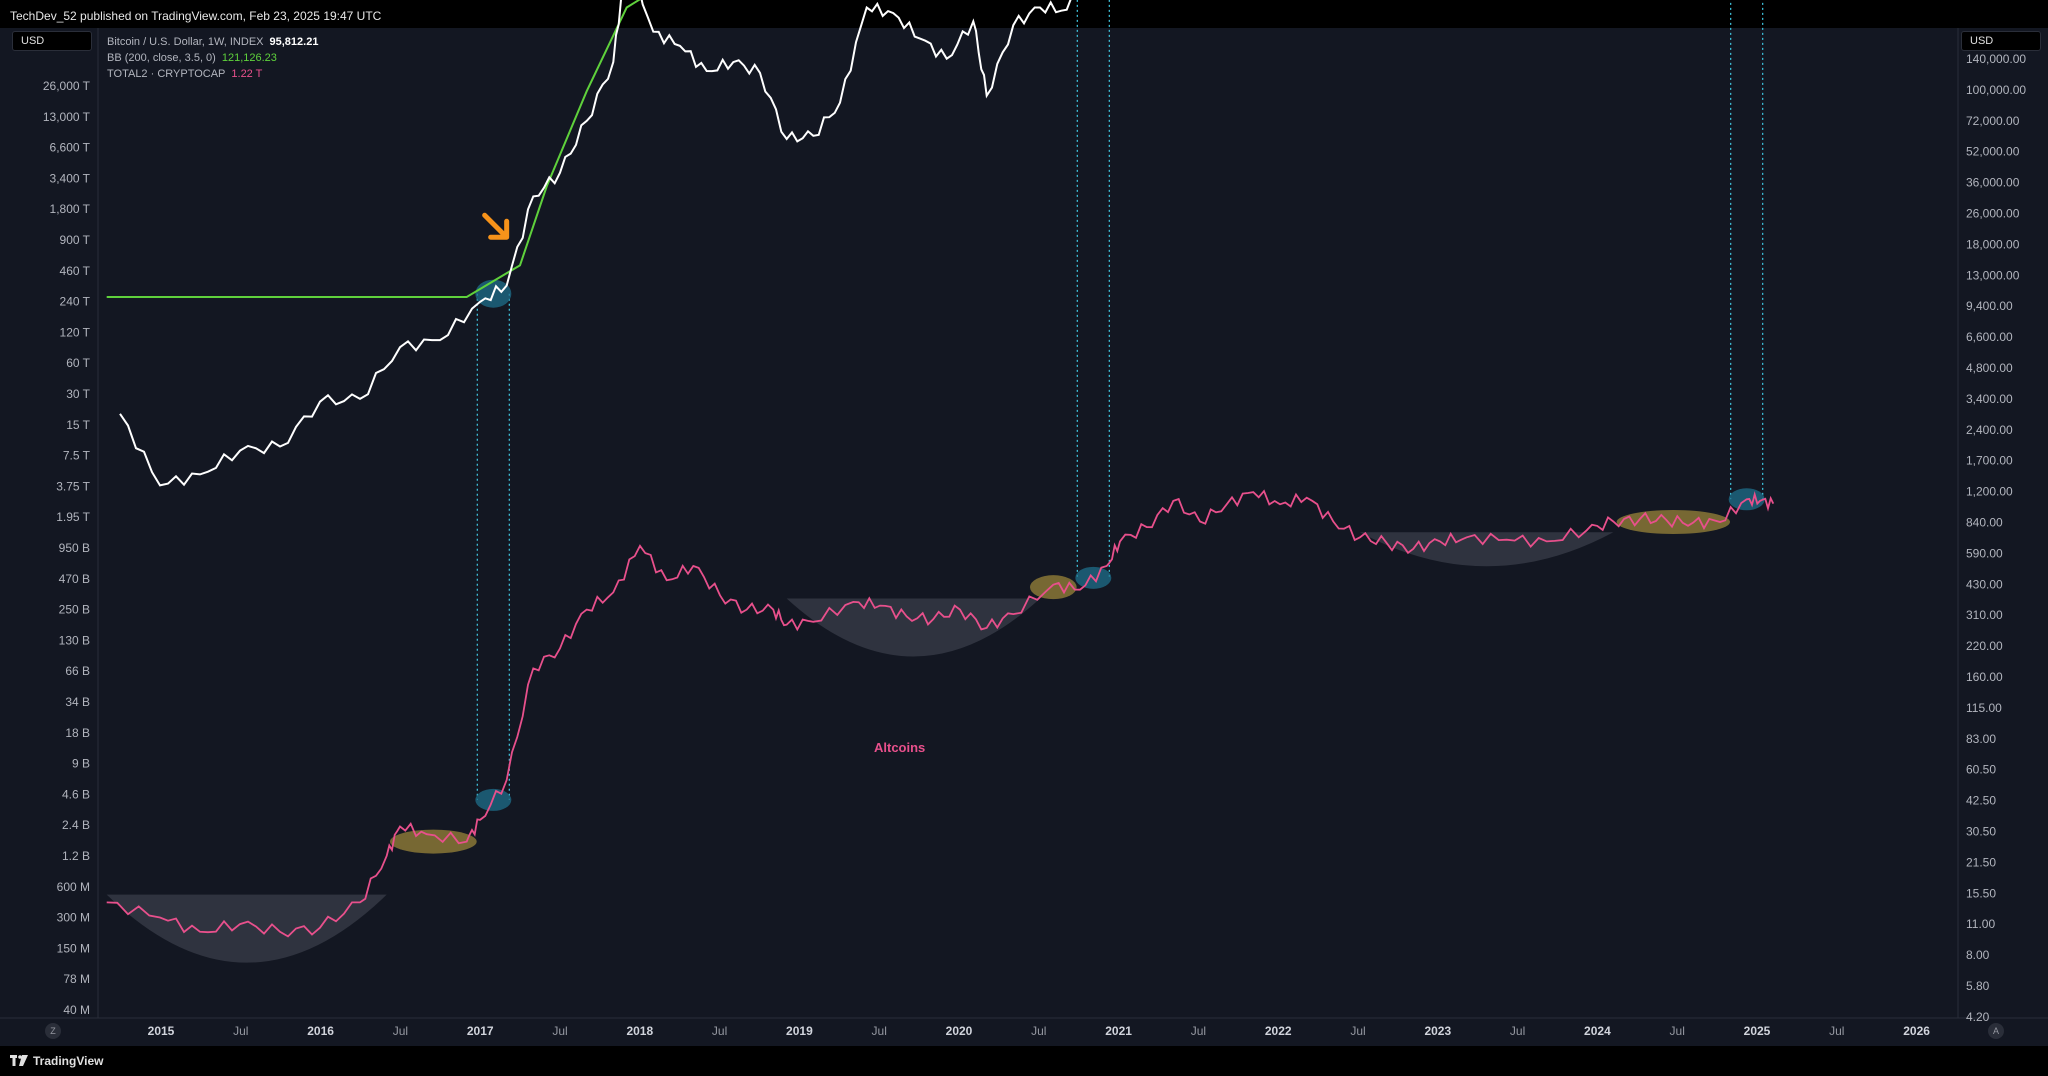 The image size is (2048, 1076). What do you see at coordinates (1024, 1061) in the screenshot?
I see `bottom-bar: TradingView` at bounding box center [1024, 1061].